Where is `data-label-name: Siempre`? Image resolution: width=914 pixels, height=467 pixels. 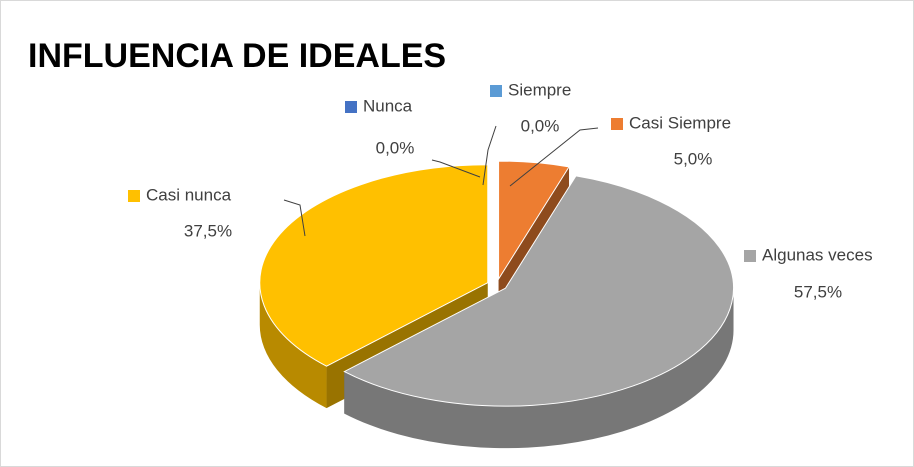
data-label-name: Siempre is located at coordinates (539, 89).